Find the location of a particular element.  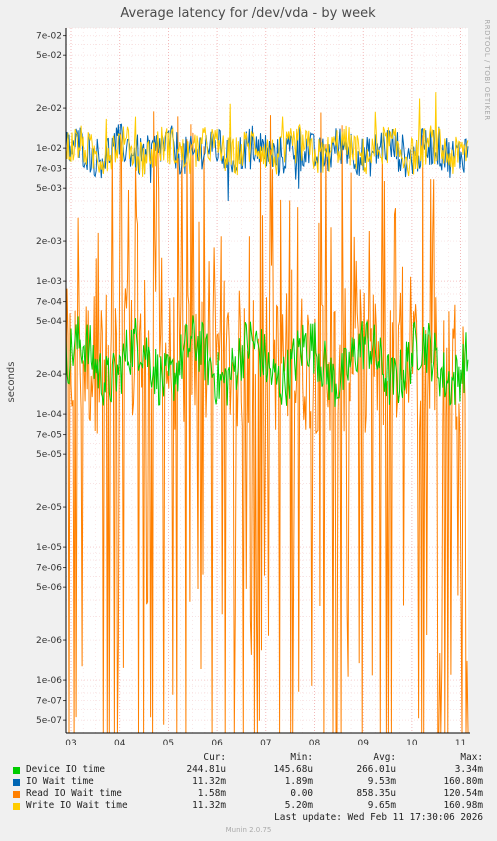

legend-avg-value: 266.01u is located at coordinates (376, 769).